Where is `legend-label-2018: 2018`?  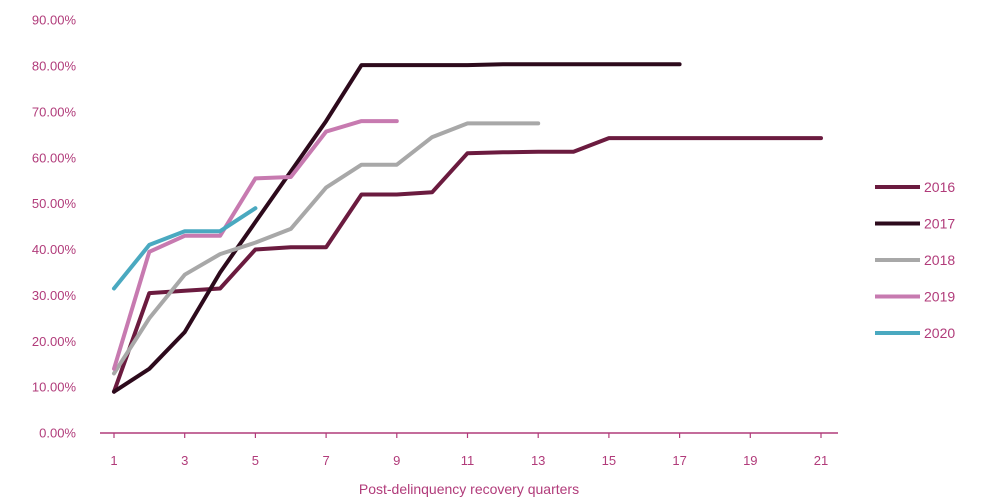
legend-label-2018: 2018 is located at coordinates (939, 260).